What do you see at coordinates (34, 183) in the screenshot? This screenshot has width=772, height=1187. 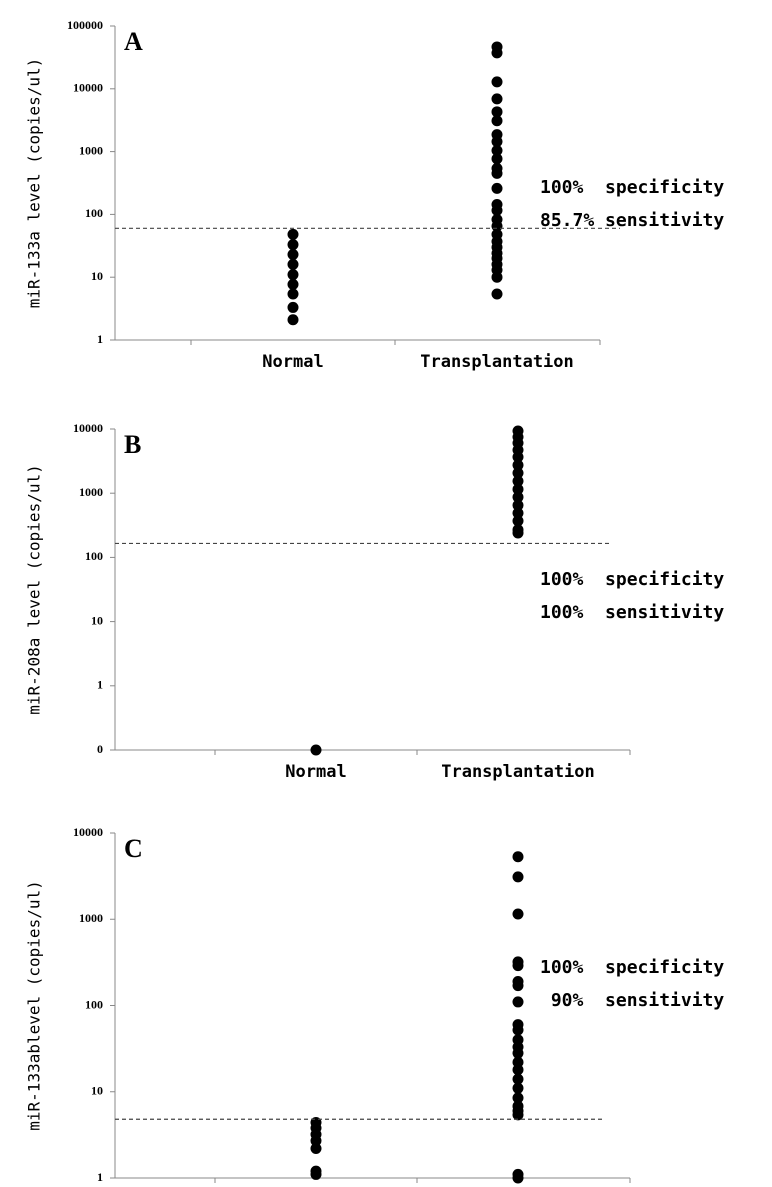 I see `y-axis-label: miR-133a level (copies/ul)` at bounding box center [34, 183].